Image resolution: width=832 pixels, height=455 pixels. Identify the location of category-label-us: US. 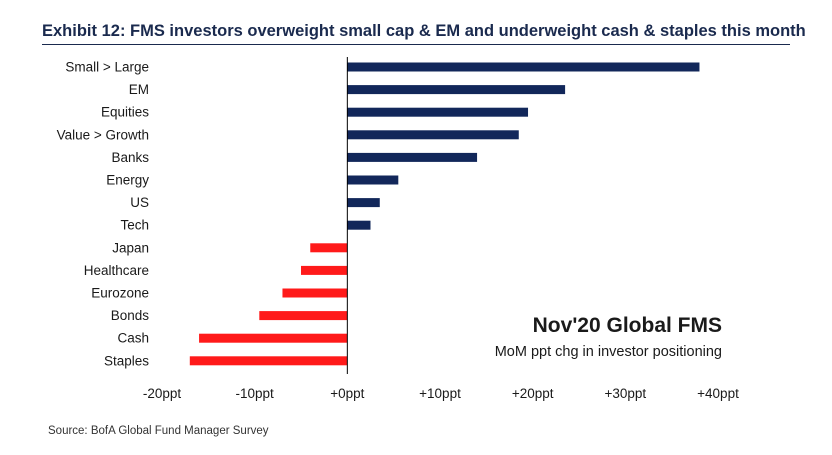
(139, 202).